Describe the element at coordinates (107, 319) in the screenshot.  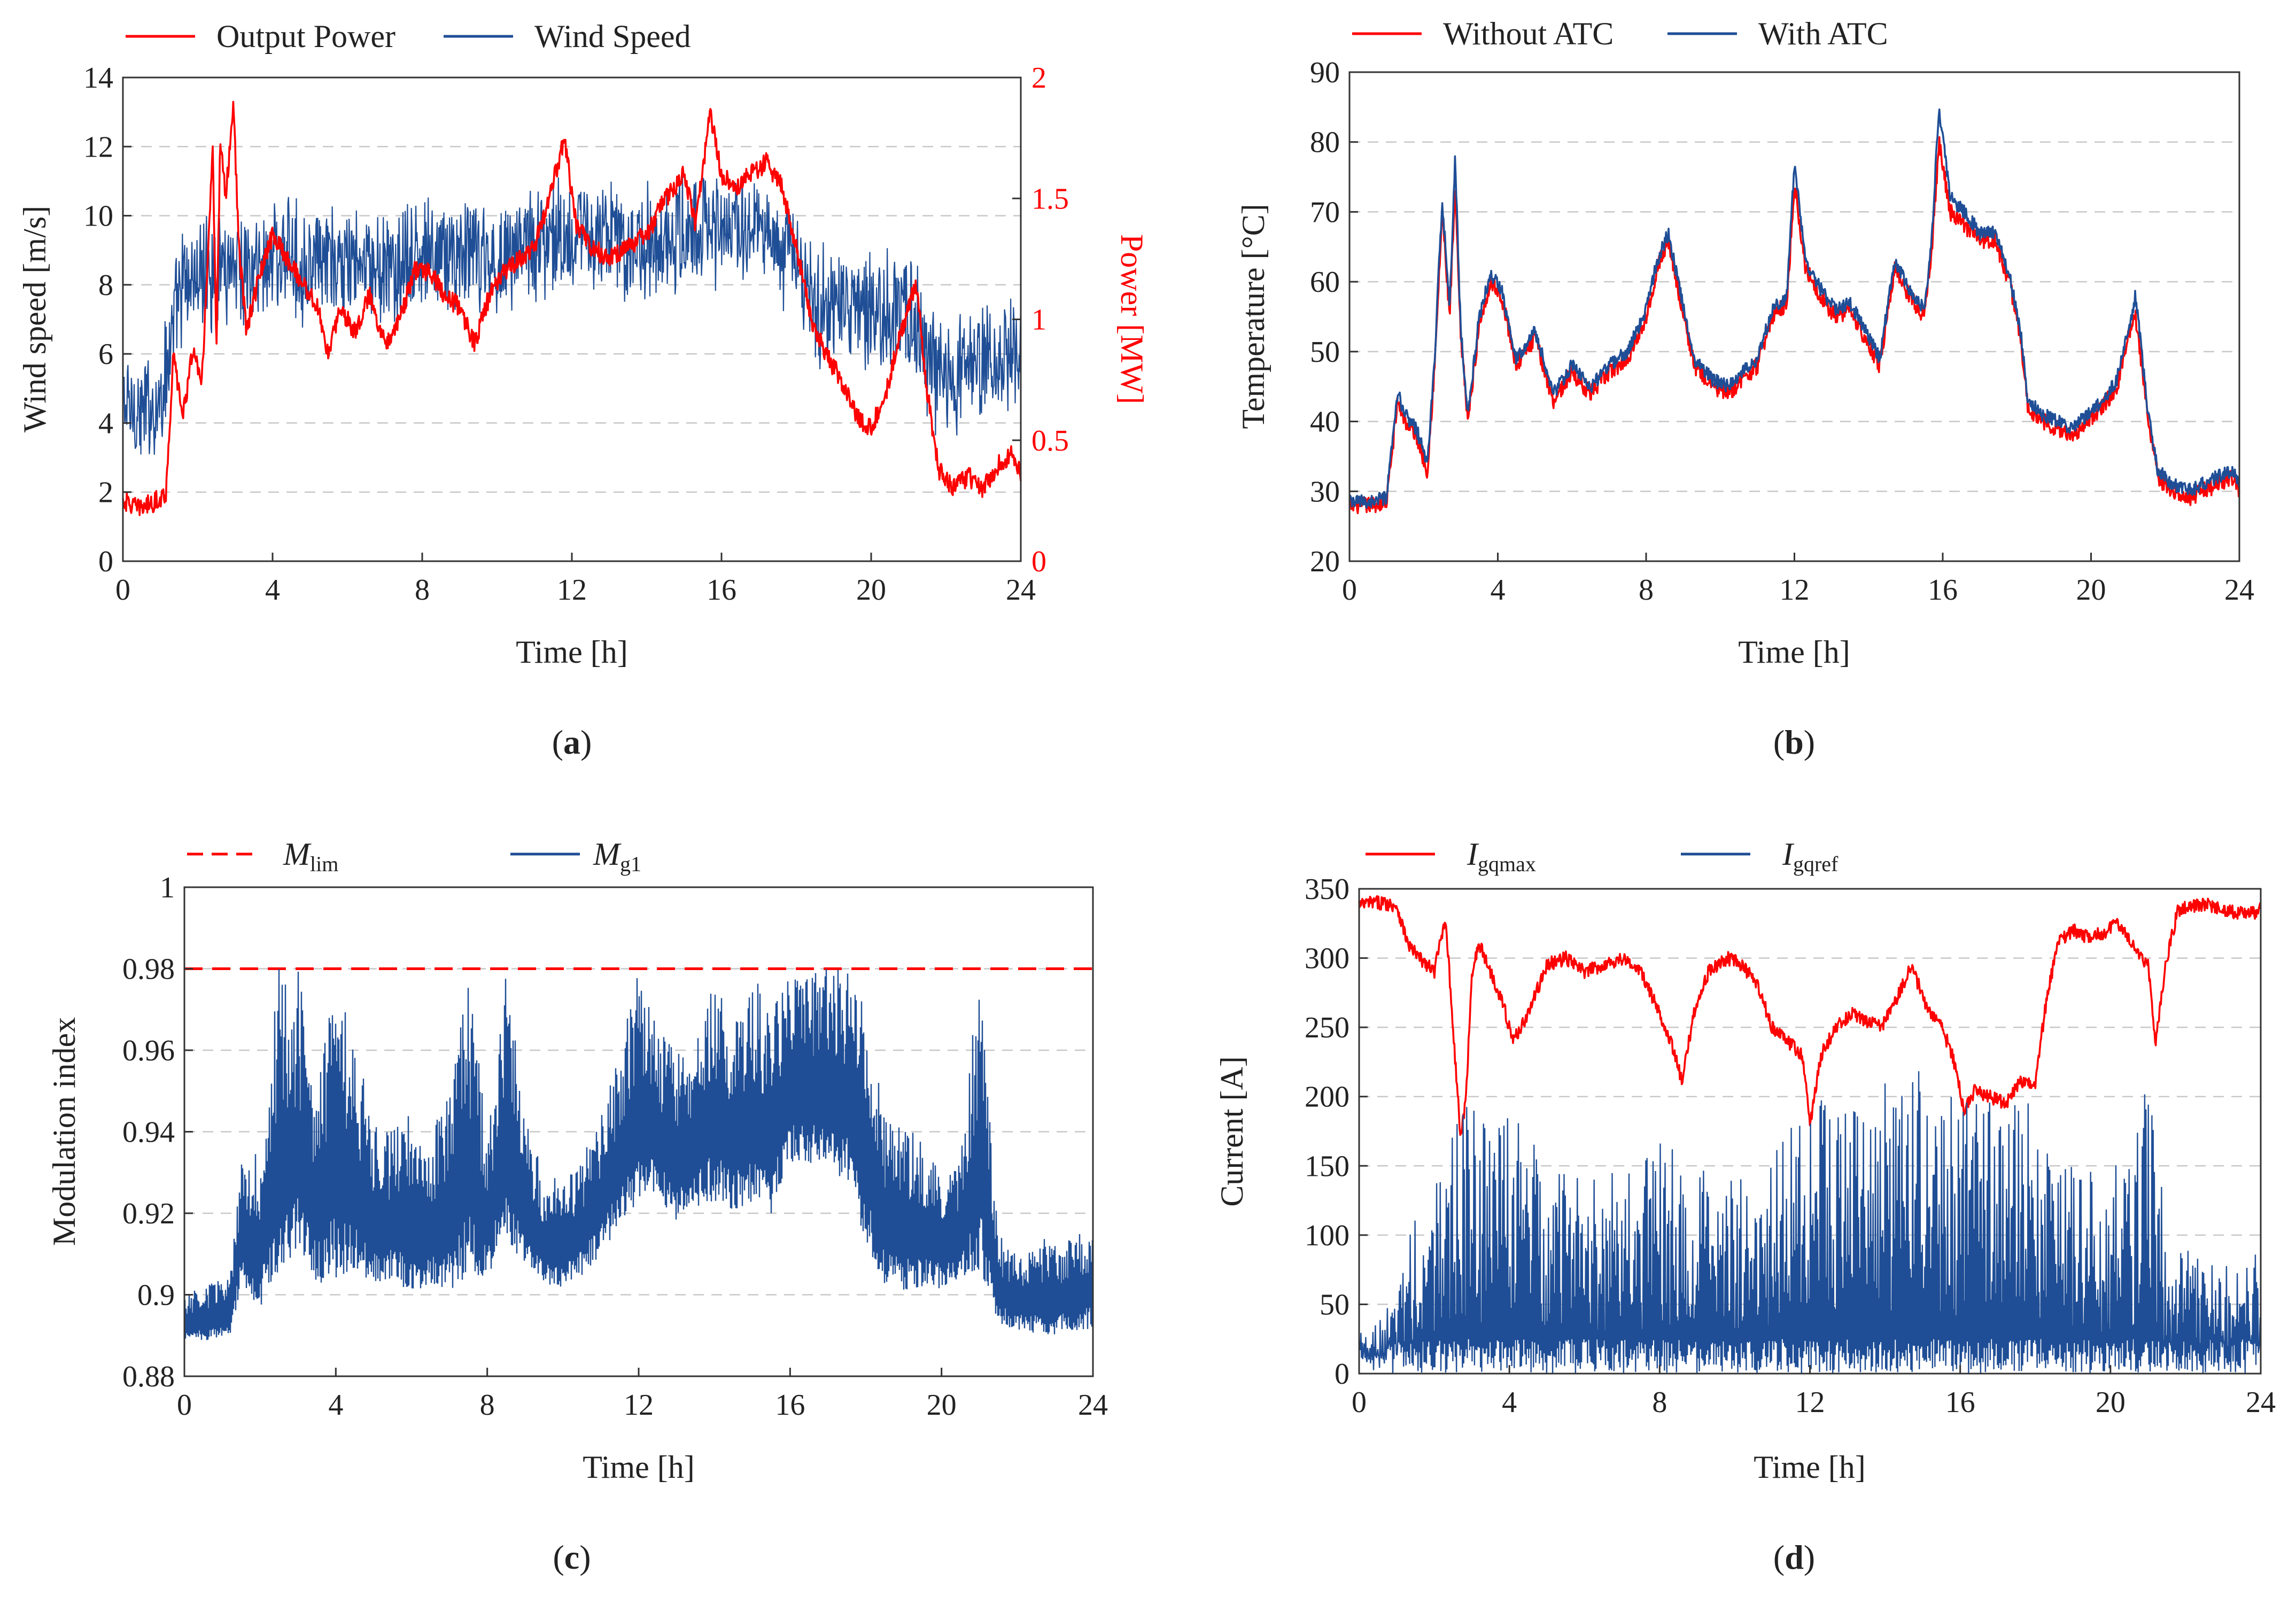
I see `panel-a-y-ticks: 0 2 4 6 8 10 12 14` at that location.